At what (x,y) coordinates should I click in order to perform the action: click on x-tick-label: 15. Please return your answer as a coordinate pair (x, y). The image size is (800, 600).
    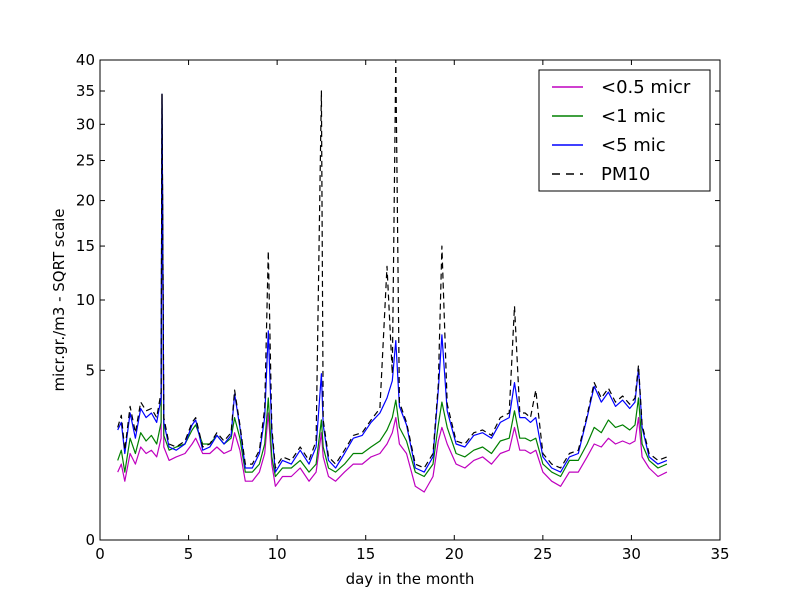
    Looking at the image, I should click on (365, 554).